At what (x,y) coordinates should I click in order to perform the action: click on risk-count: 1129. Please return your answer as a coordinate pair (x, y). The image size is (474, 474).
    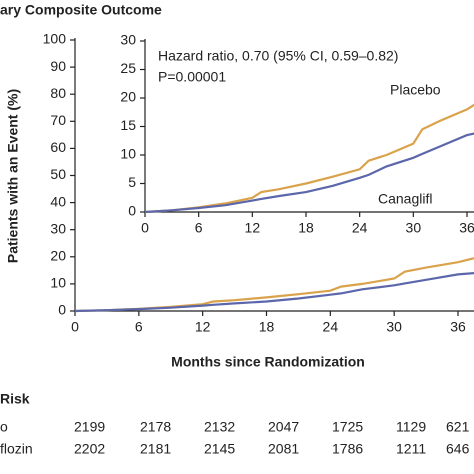
    Looking at the image, I should click on (411, 427).